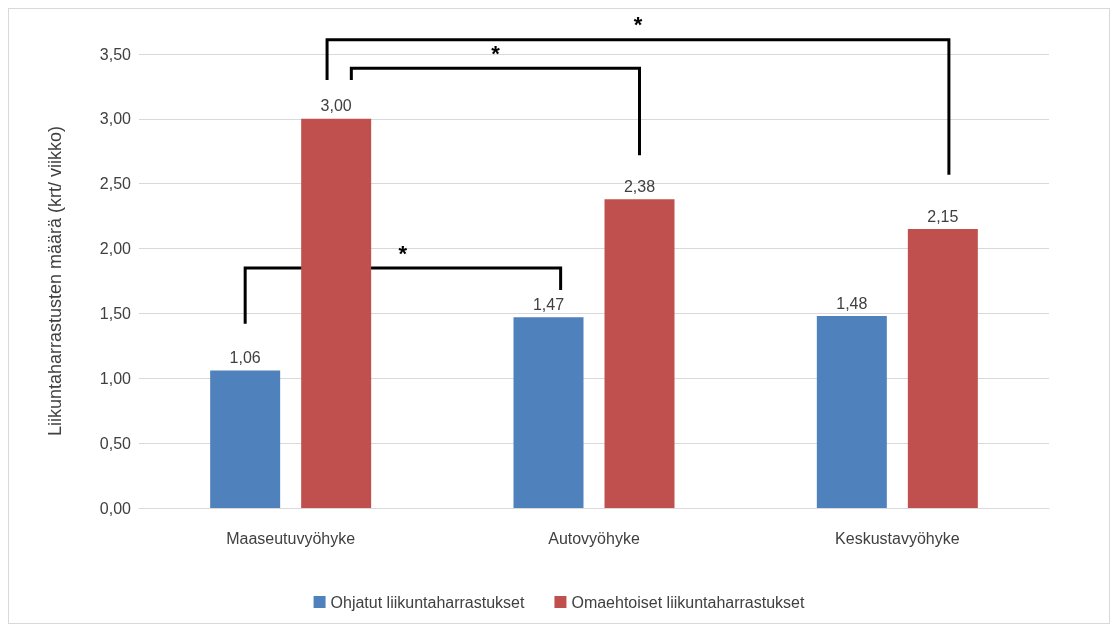  I want to click on y-tick-label: 1,00, so click(115, 378).